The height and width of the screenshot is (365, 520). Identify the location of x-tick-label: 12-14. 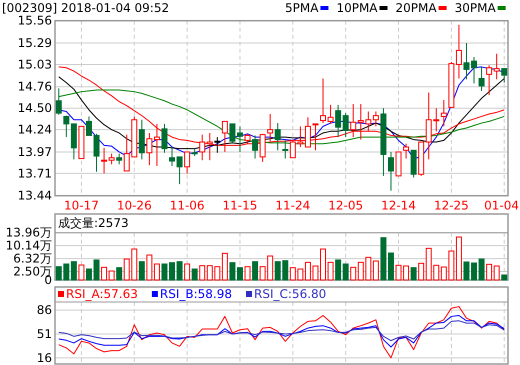
(398, 205).